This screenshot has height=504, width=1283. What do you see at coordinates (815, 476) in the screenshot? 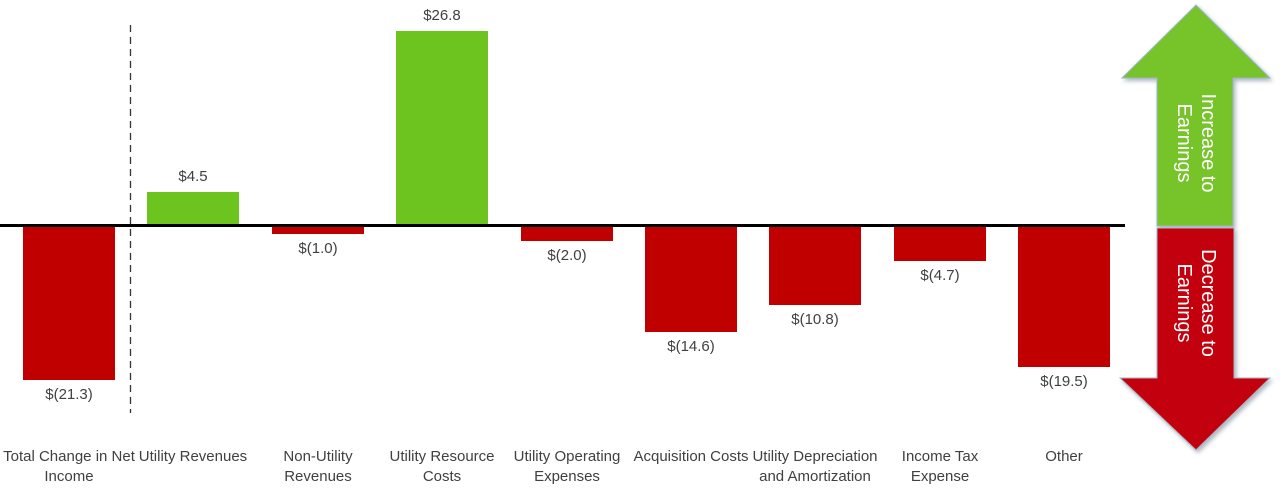
I see `category-label-line: and Amortization` at bounding box center [815, 476].